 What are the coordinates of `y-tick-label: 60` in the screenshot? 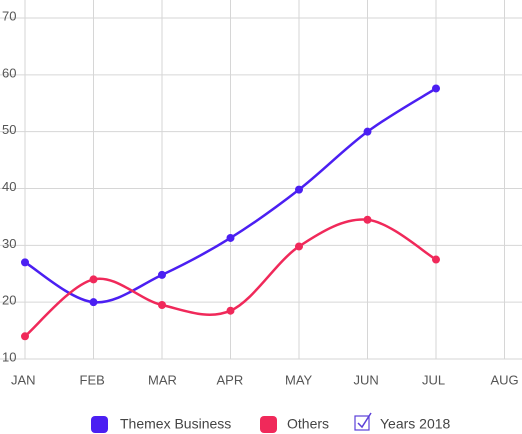 It's located at (9, 72).